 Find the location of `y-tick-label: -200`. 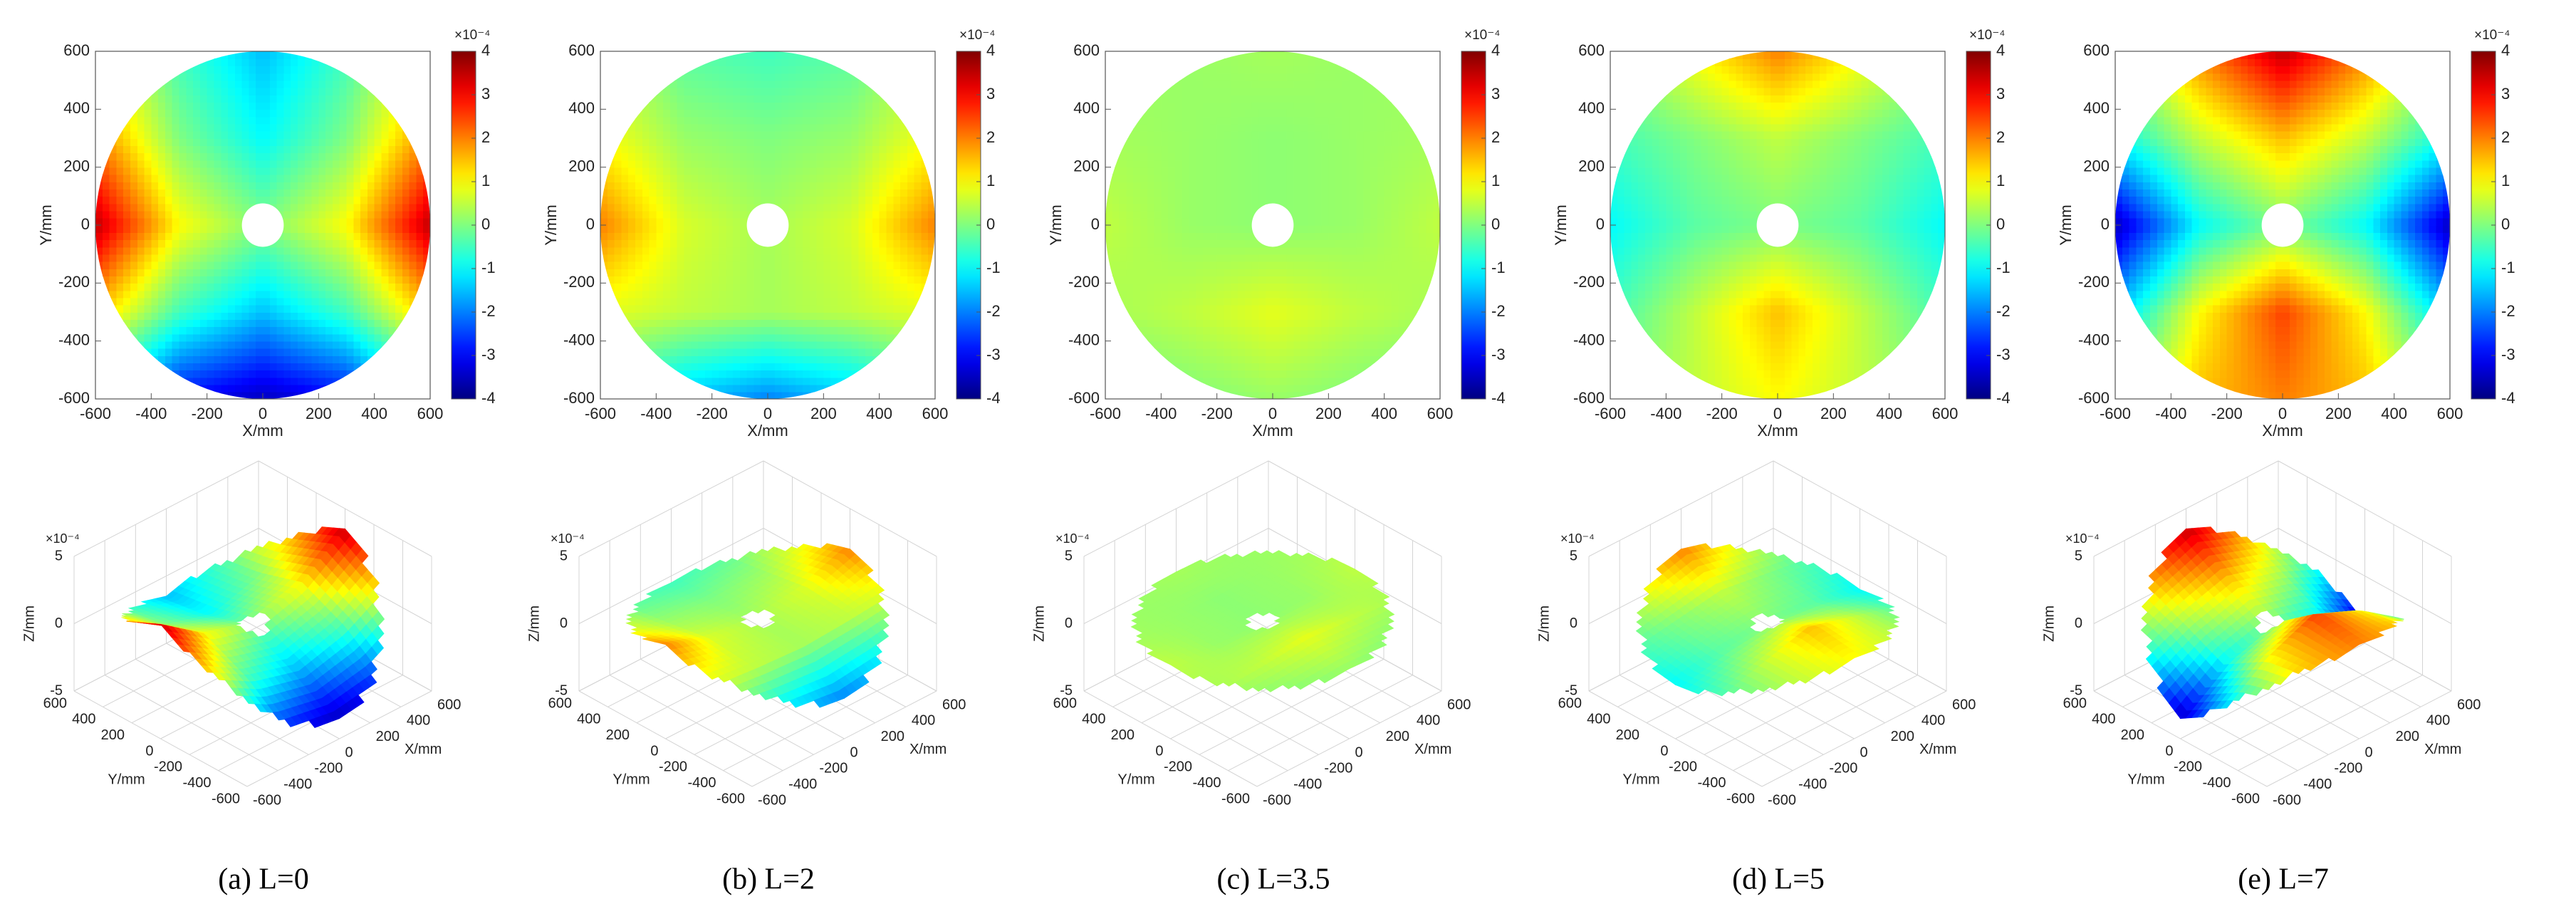

y-tick-label: -200 is located at coordinates (168, 767).